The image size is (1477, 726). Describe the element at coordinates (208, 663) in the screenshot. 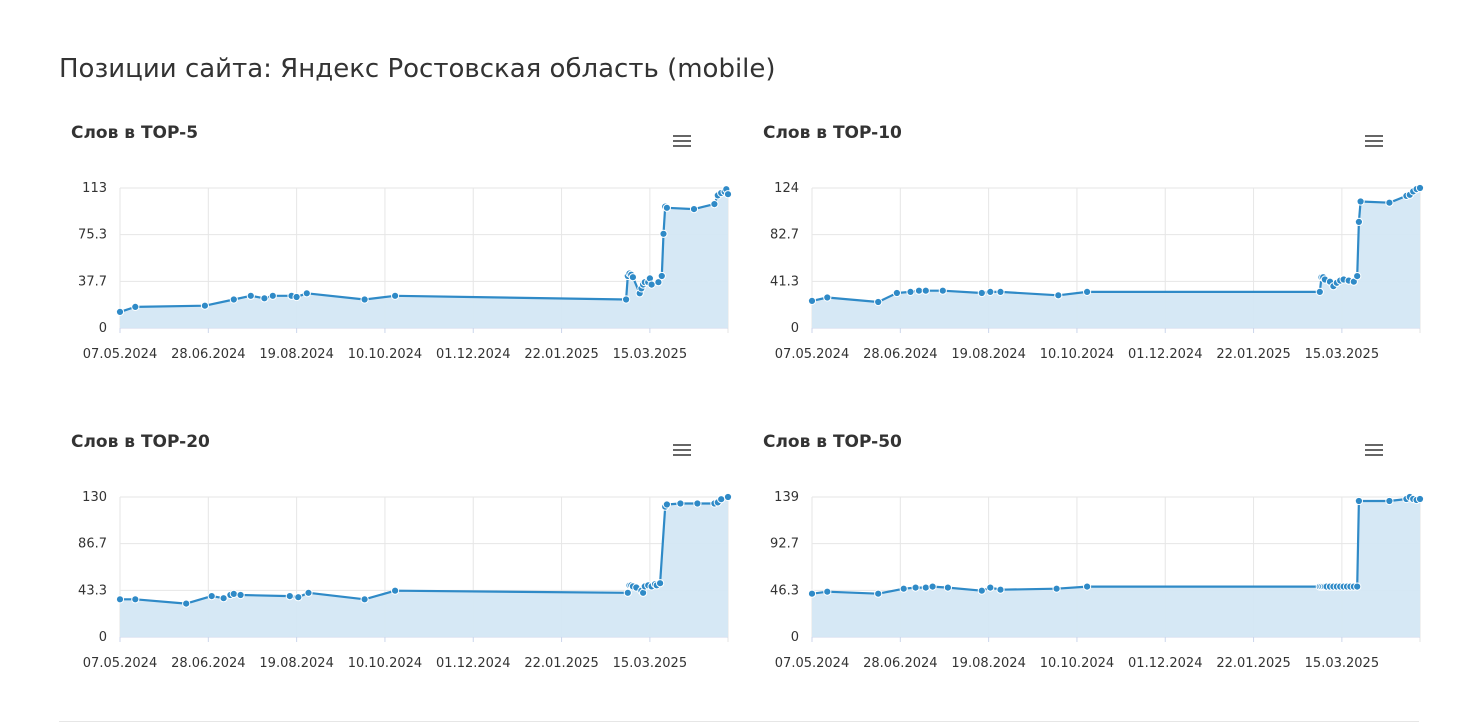

I see `x-tick-label: 28.06.2024` at that location.